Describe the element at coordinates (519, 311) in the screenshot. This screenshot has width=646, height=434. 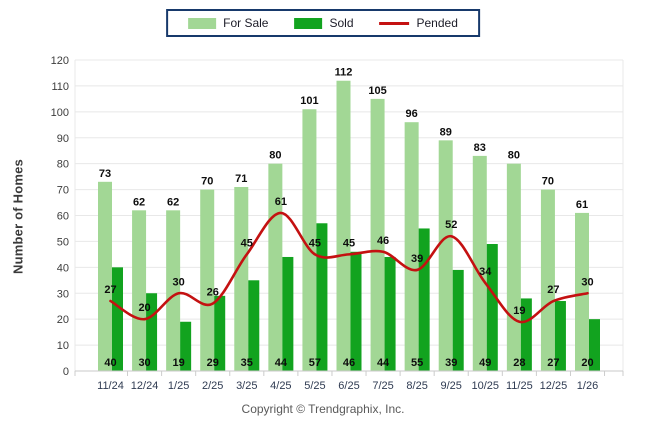
I see `pended-value-label: 19` at that location.